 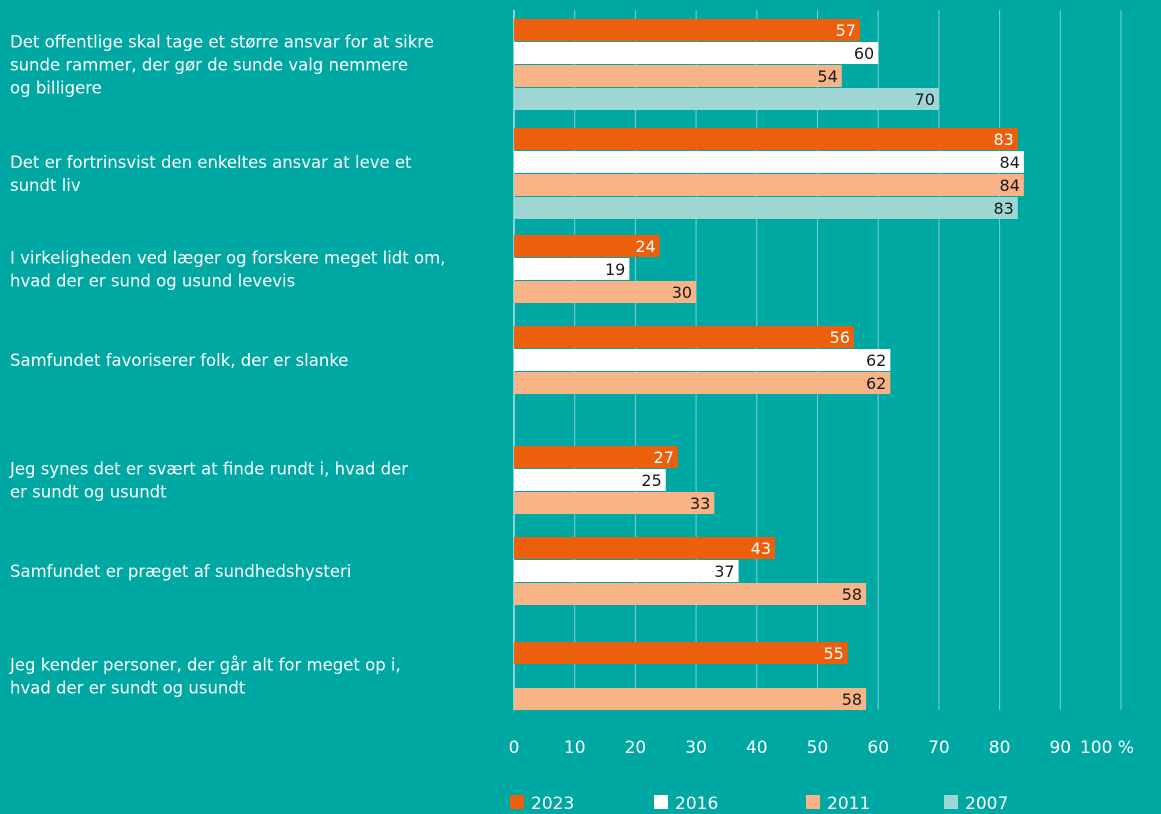 I want to click on x-tick-label: 50, so click(x=818, y=748).